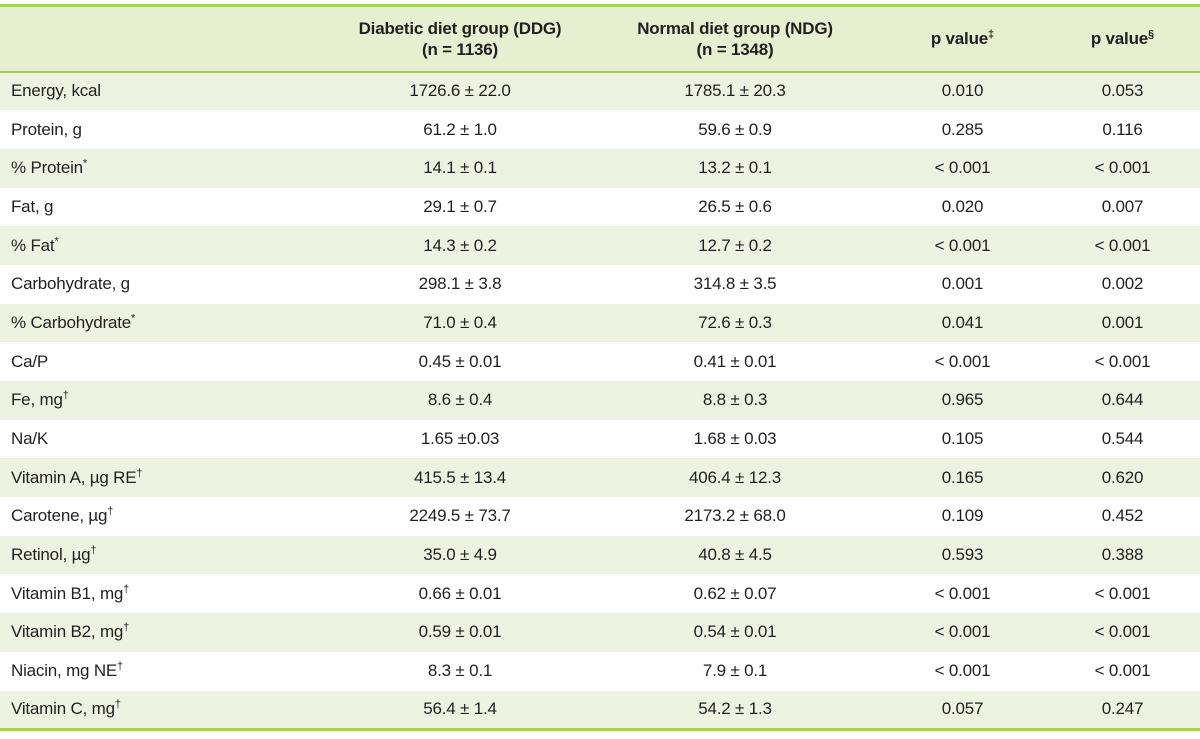 The height and width of the screenshot is (739, 1200). What do you see at coordinates (165, 671) in the screenshot?
I see `nutrient-label-cell: Niacin, mg NE†` at bounding box center [165, 671].